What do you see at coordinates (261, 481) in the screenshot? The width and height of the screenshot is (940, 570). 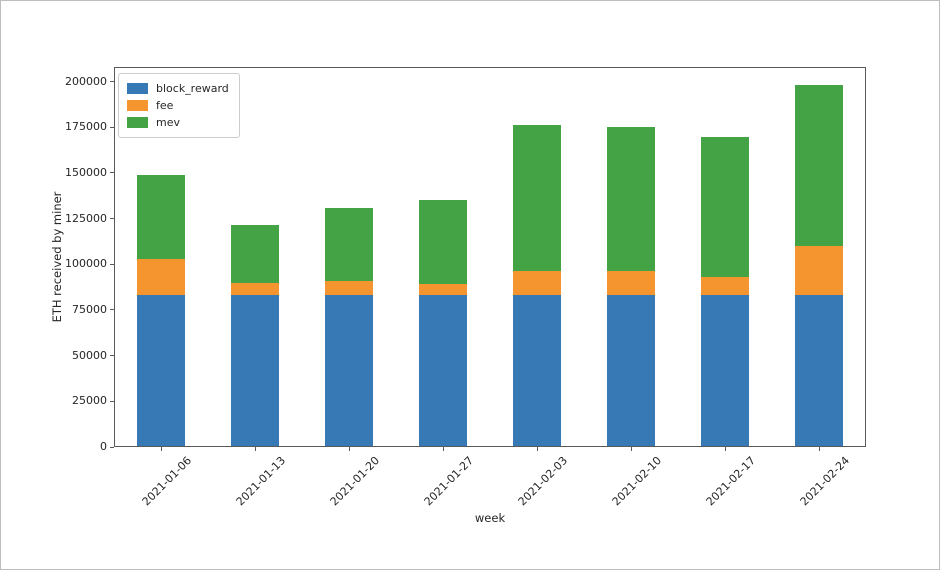 I see `x-tick-label: 2021-01-13` at bounding box center [261, 481].